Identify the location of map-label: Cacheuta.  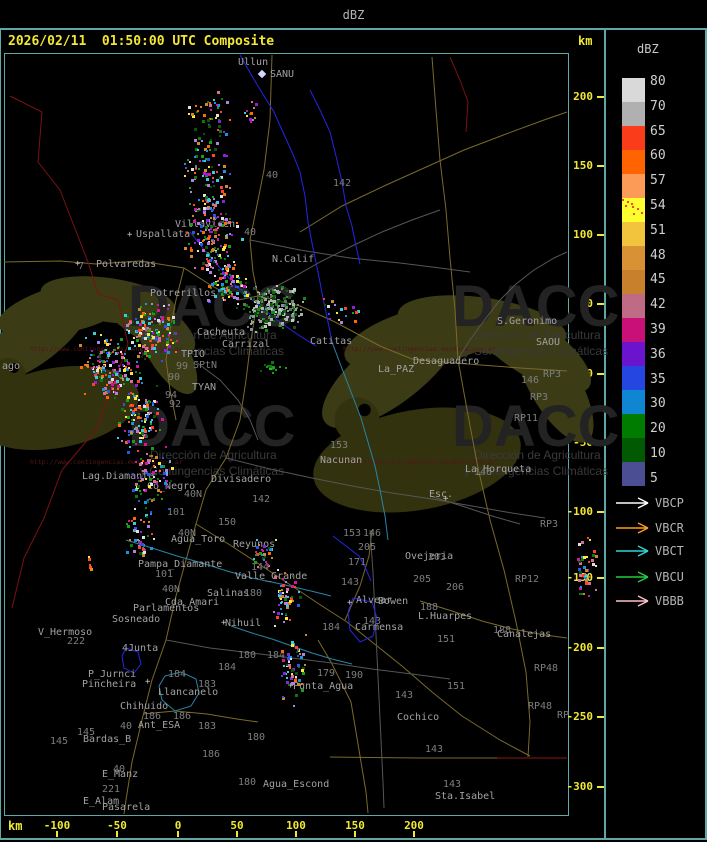
(221, 332).